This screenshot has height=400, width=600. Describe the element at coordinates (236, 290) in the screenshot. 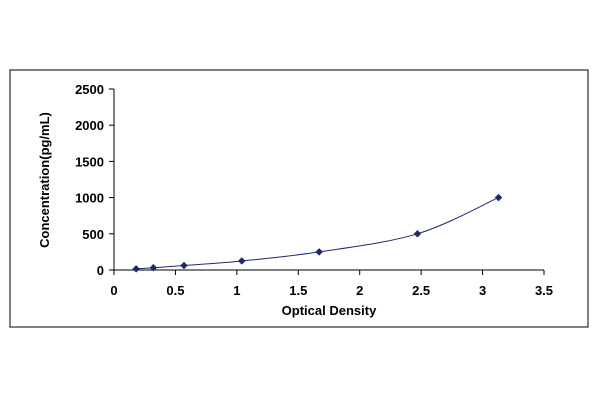

I see `x-tick-label: 1` at that location.